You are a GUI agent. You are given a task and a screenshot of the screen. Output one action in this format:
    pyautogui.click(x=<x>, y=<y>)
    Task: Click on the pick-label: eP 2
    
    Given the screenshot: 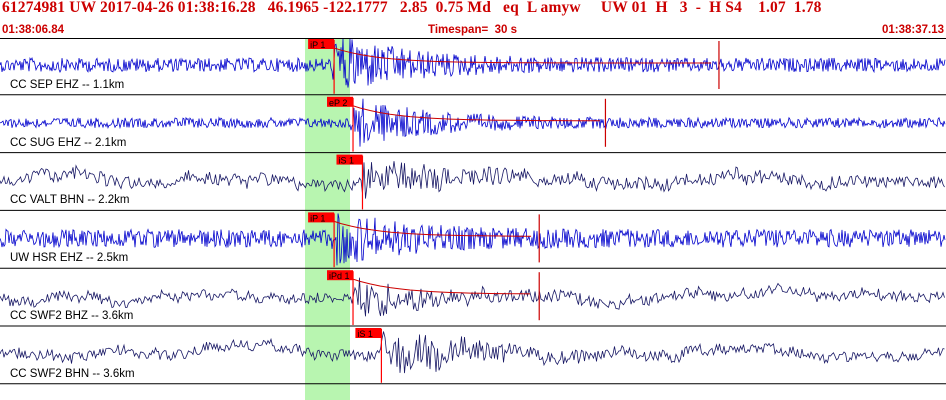 What is the action you would take?
    pyautogui.click(x=338, y=103)
    